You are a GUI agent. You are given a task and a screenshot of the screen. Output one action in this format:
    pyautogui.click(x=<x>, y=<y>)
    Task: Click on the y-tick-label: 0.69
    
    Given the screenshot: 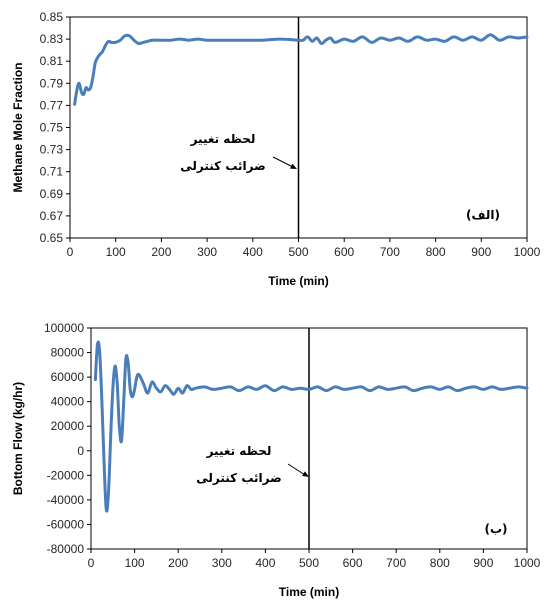 What is the action you would take?
    pyautogui.click(x=52, y=194)
    